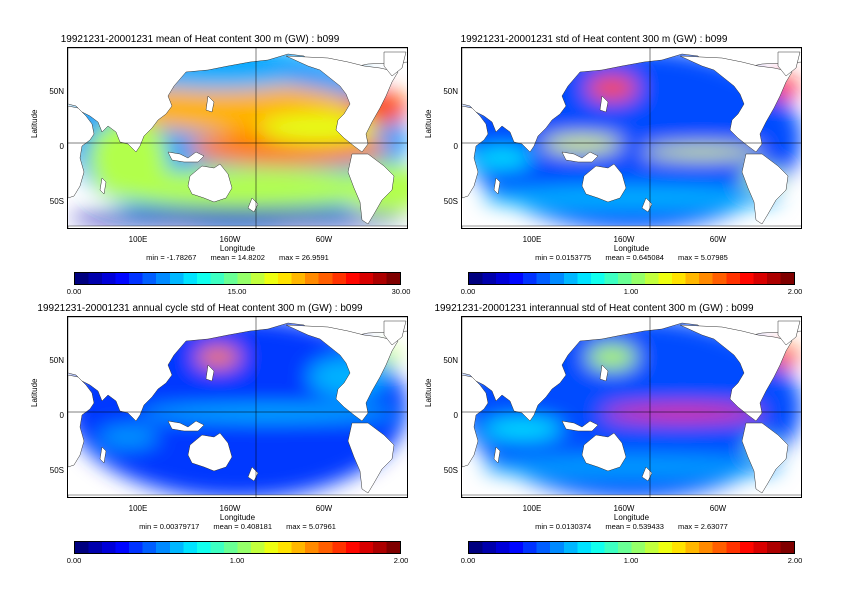 The width and height of the screenshot is (841, 595). I want to click on stat-min: min = -1.78267, so click(171, 257).